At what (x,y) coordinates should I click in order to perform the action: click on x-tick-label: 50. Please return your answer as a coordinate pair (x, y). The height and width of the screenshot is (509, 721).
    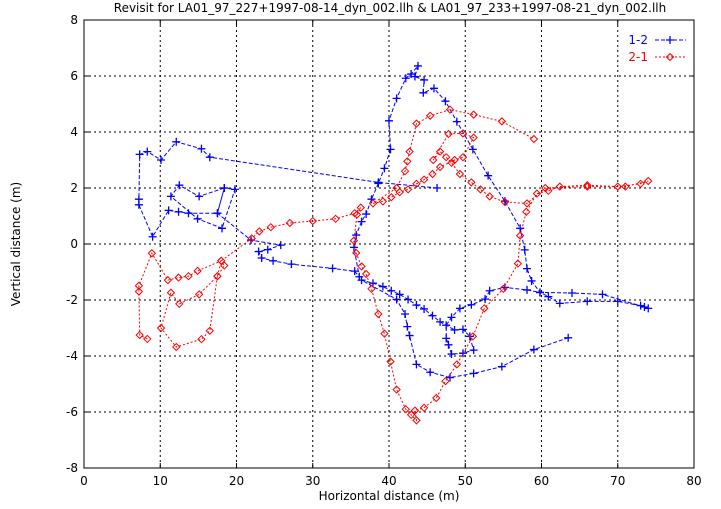
    Looking at the image, I should click on (465, 481).